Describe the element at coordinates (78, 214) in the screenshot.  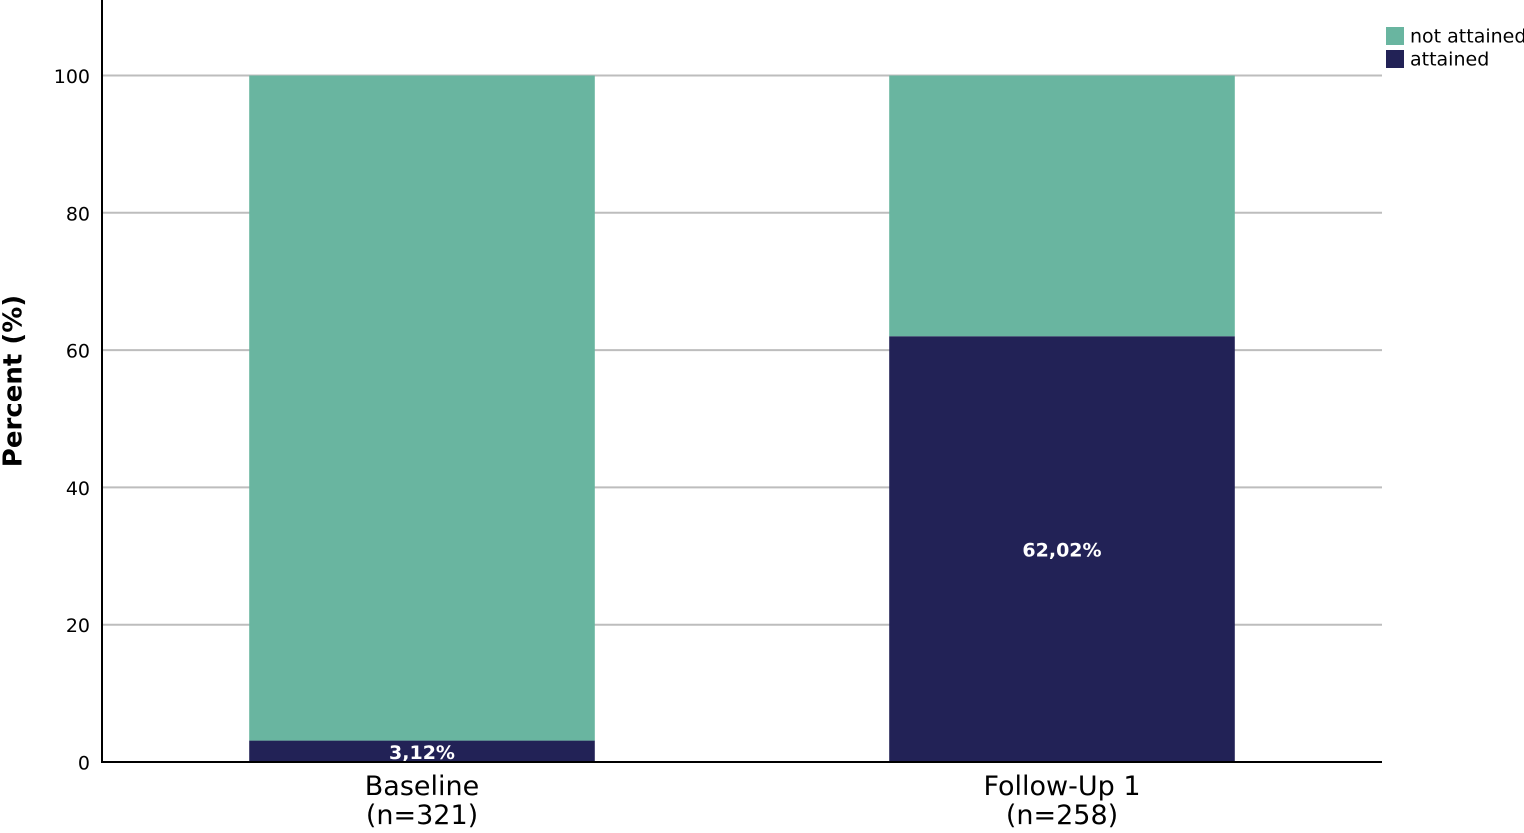
I see `y-tick-label: 80` at that location.